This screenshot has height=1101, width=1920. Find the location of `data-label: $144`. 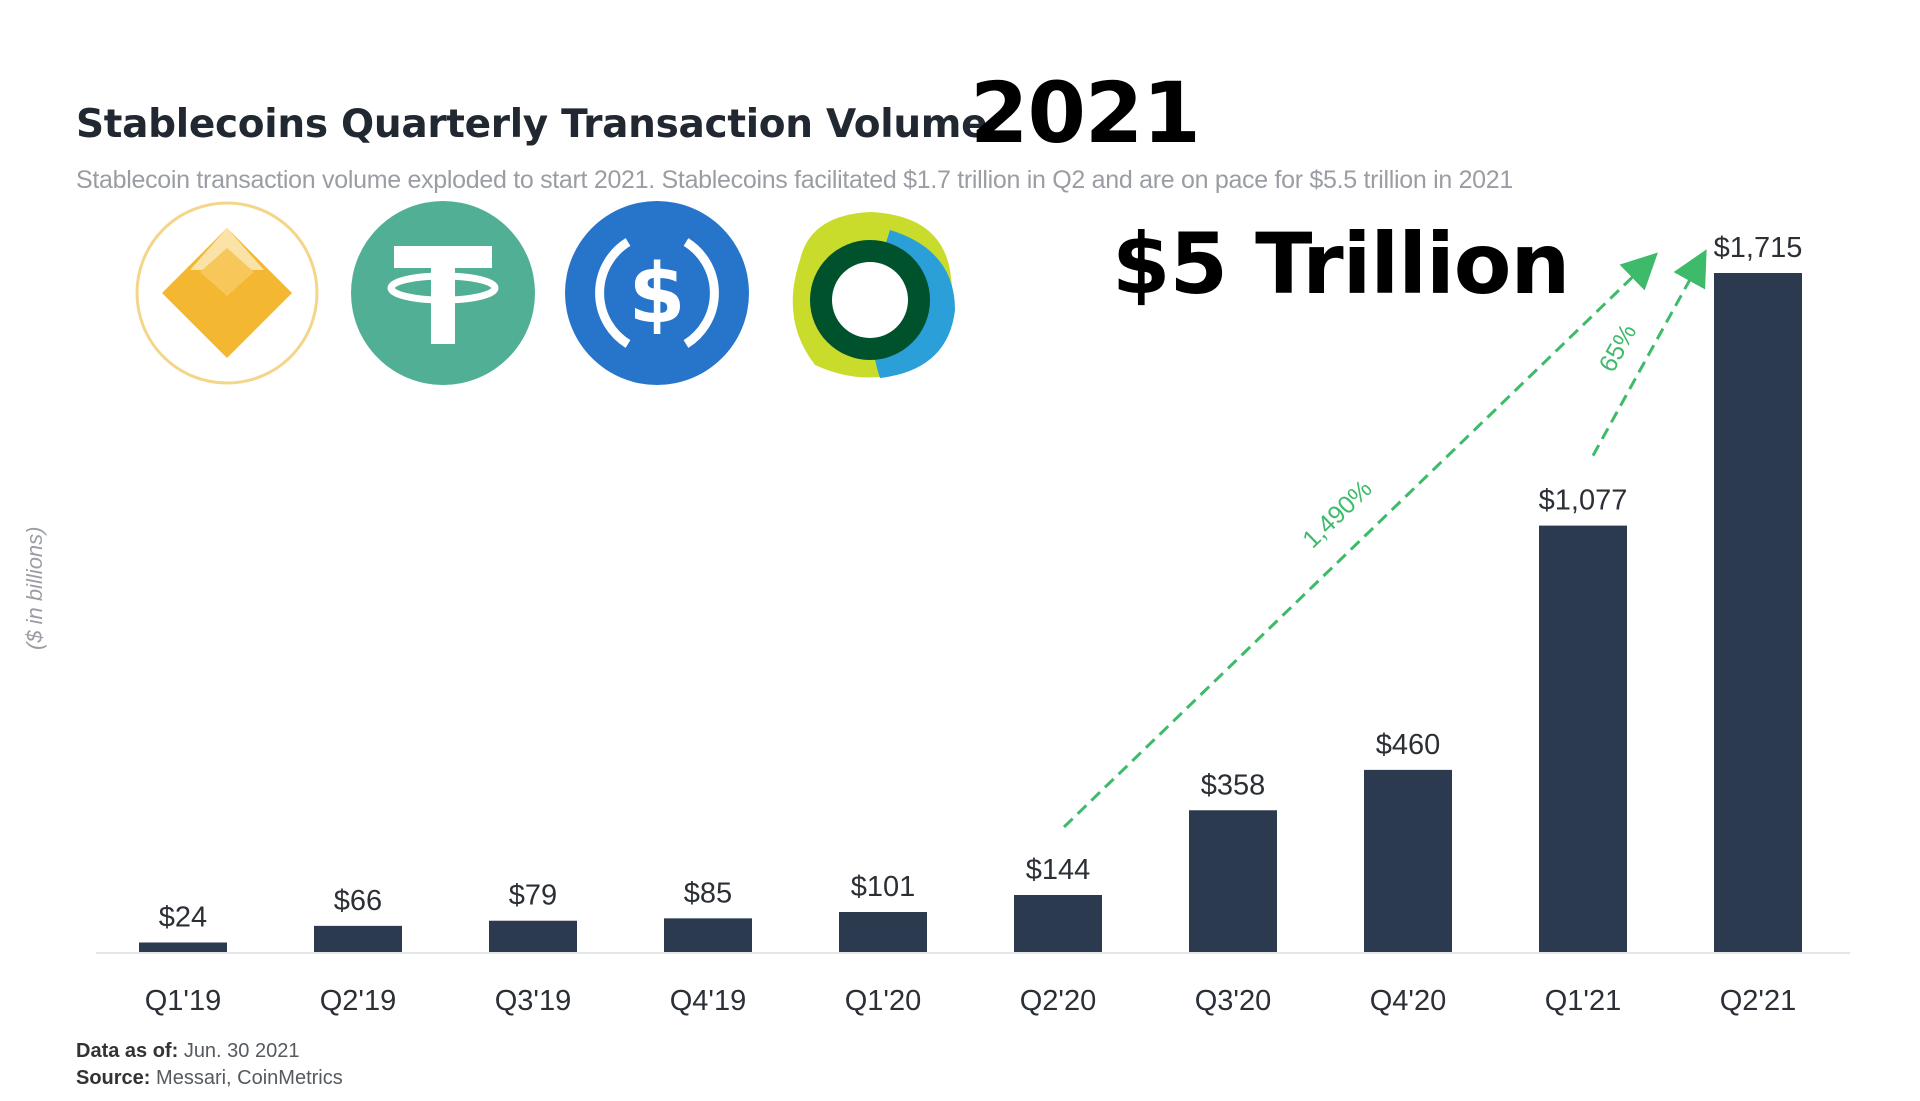

data-label: $144 is located at coordinates (1058, 870).